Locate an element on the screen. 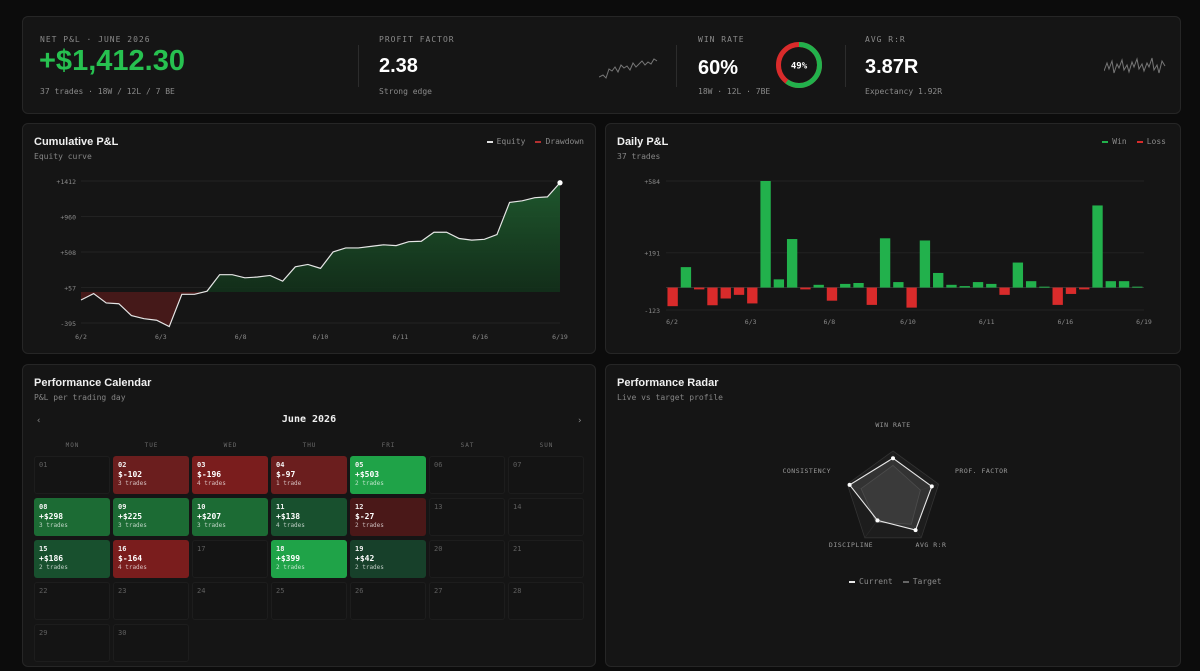  calendar-day: 09 +$225 3 trades is located at coordinates (151, 517).